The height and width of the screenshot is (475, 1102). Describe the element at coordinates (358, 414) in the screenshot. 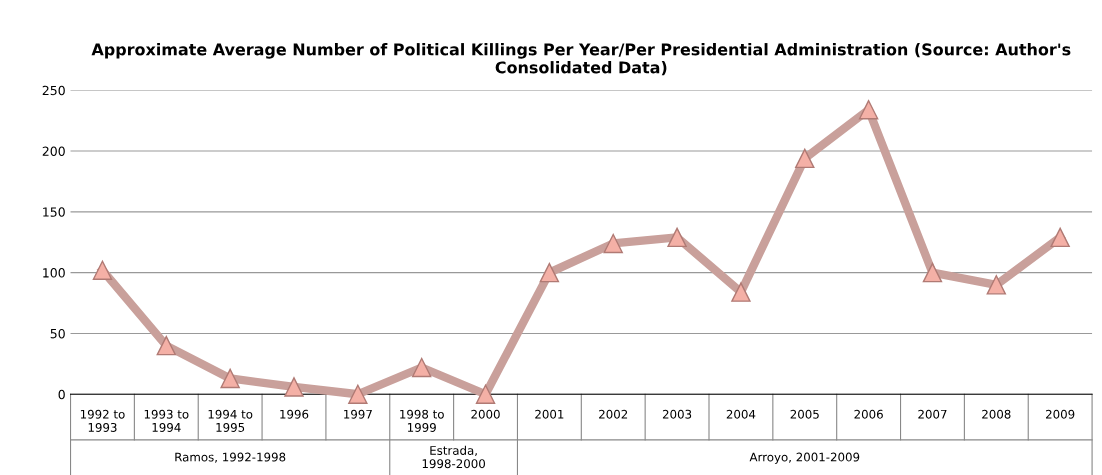

I see `x-tick-label: 1997` at that location.